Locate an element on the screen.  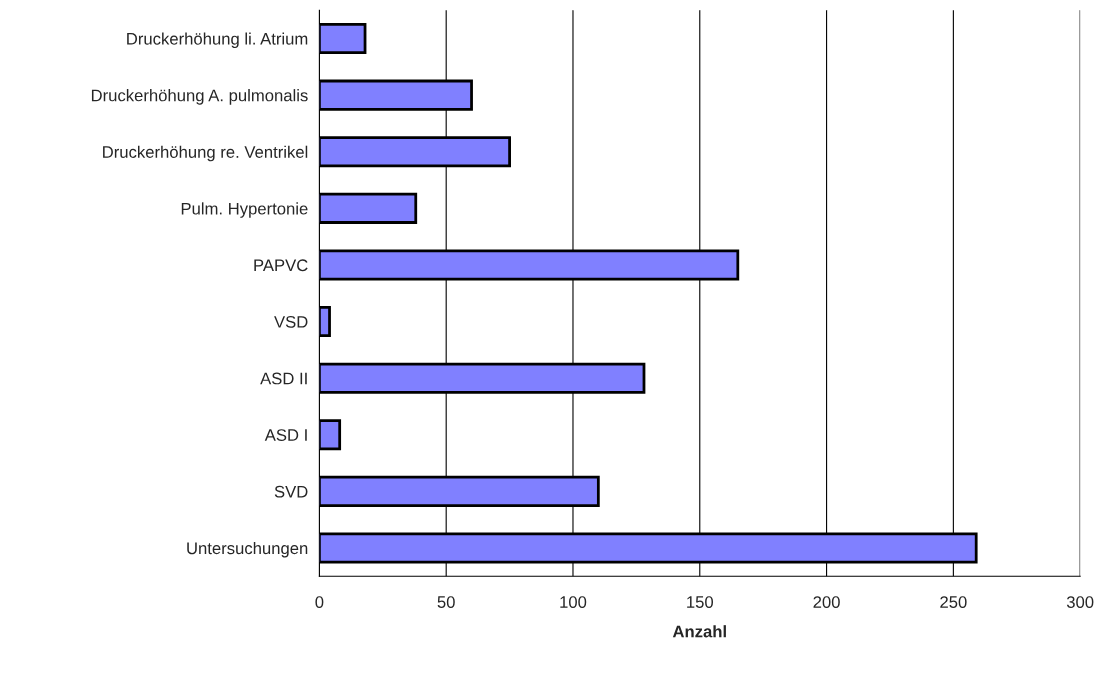
y-tick-label: Druckerhöhung re. Ventrikel is located at coordinates (205, 153).